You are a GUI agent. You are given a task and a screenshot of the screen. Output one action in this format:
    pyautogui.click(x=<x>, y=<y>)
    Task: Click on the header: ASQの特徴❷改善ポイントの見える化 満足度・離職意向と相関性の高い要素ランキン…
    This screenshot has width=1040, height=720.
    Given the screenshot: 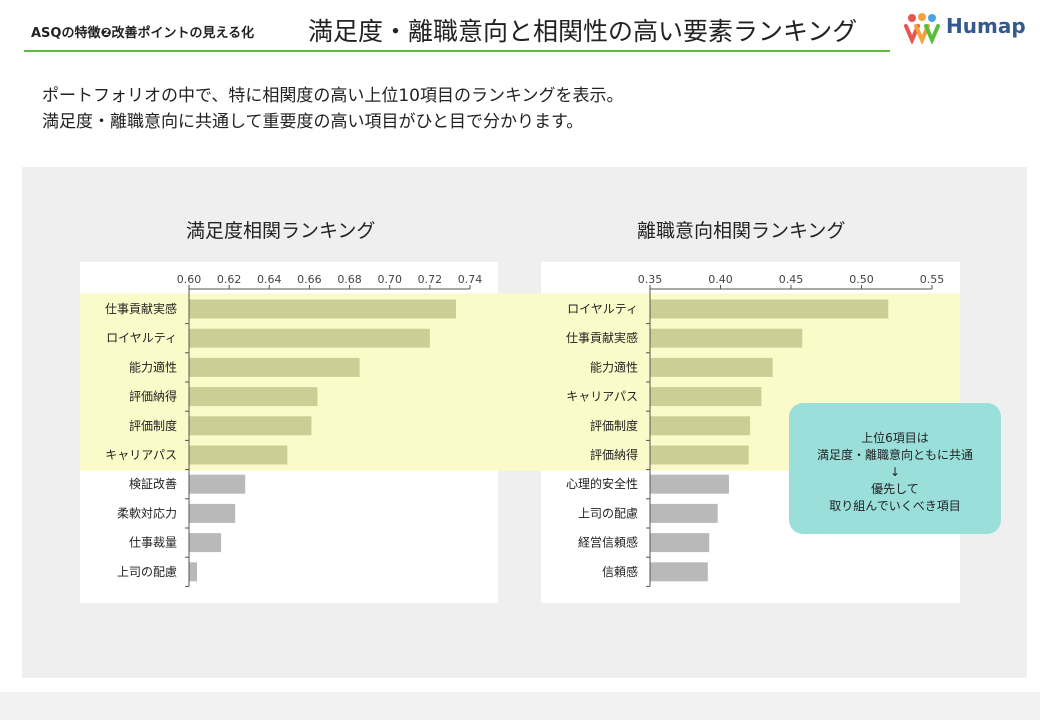 What is the action you would take?
    pyautogui.click(x=520, y=26)
    